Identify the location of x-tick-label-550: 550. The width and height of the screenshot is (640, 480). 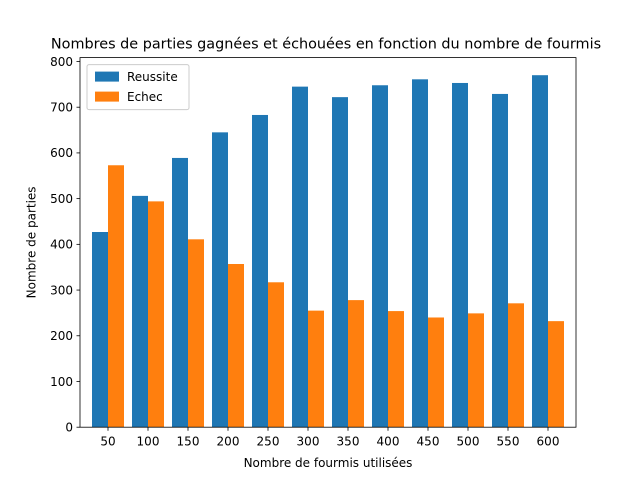
(508, 442).